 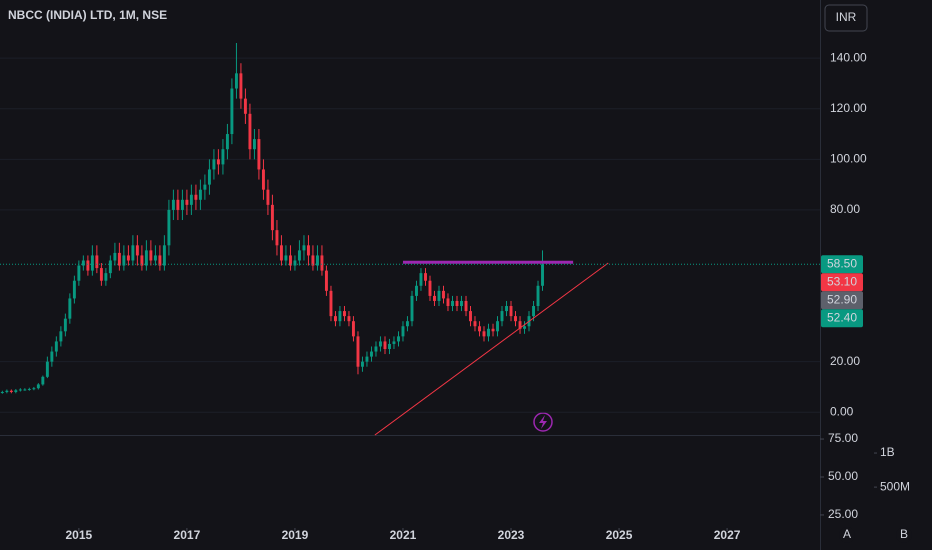 What do you see at coordinates (727, 535) in the screenshot?
I see `x-tick-label: 2027` at bounding box center [727, 535].